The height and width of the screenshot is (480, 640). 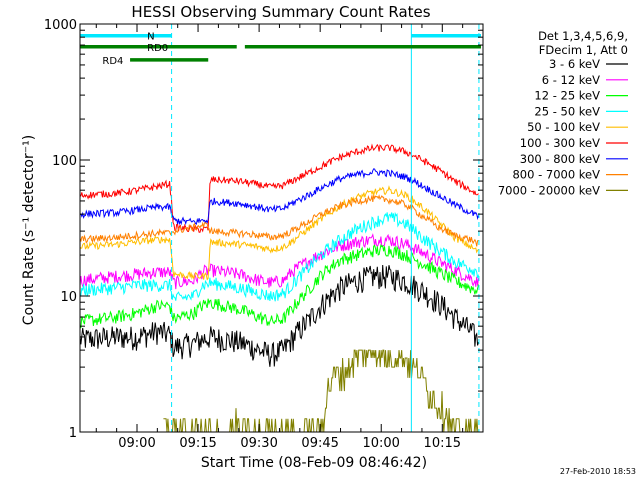 I want to click on legend-label-1: 3 - 6 keV, so click(x=574, y=64).